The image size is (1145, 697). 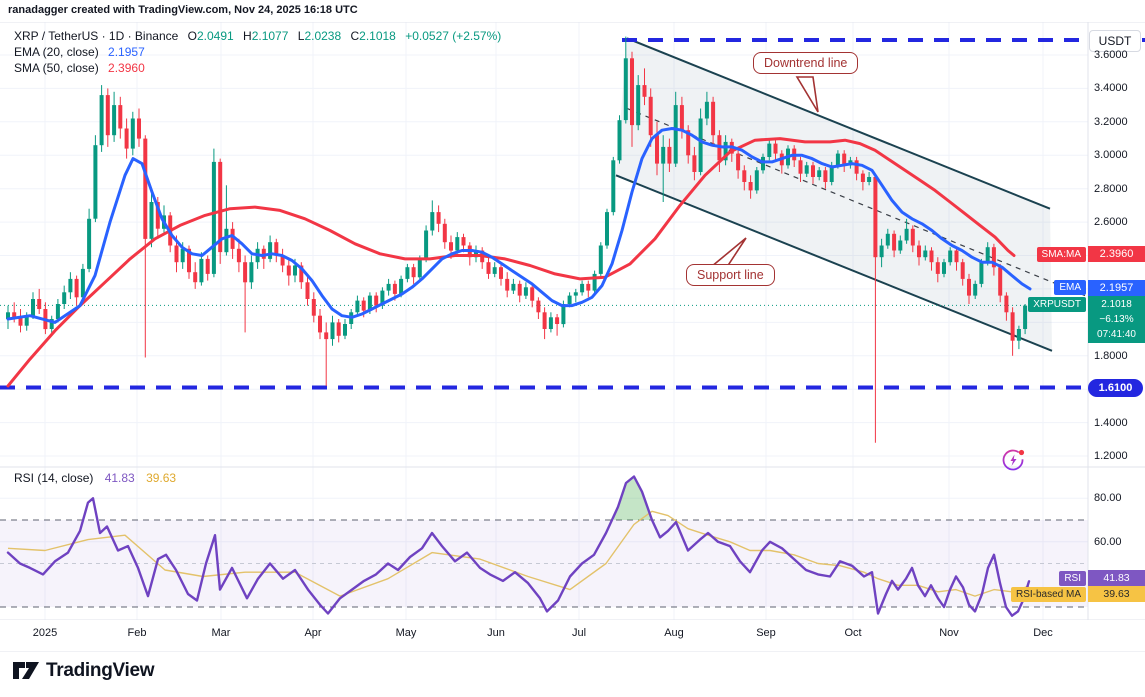 I want to click on symbol-floating-label: XRPUSDT, so click(x=1057, y=305).